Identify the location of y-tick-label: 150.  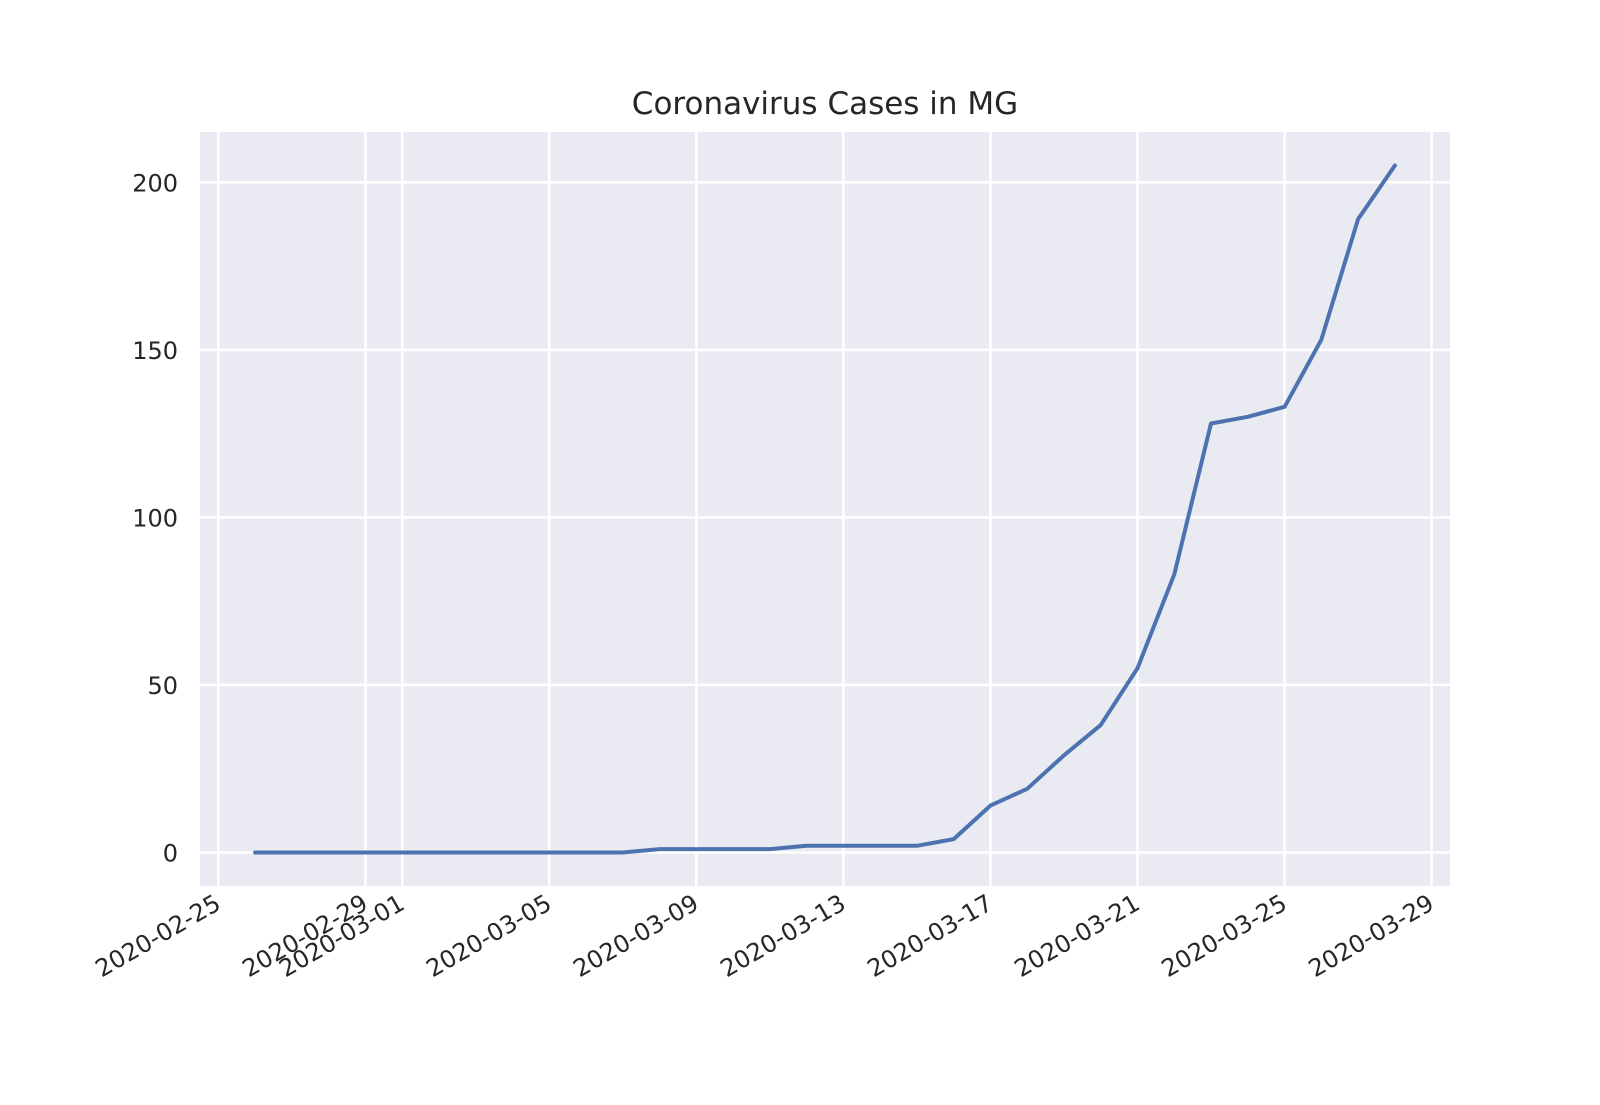
(155, 351).